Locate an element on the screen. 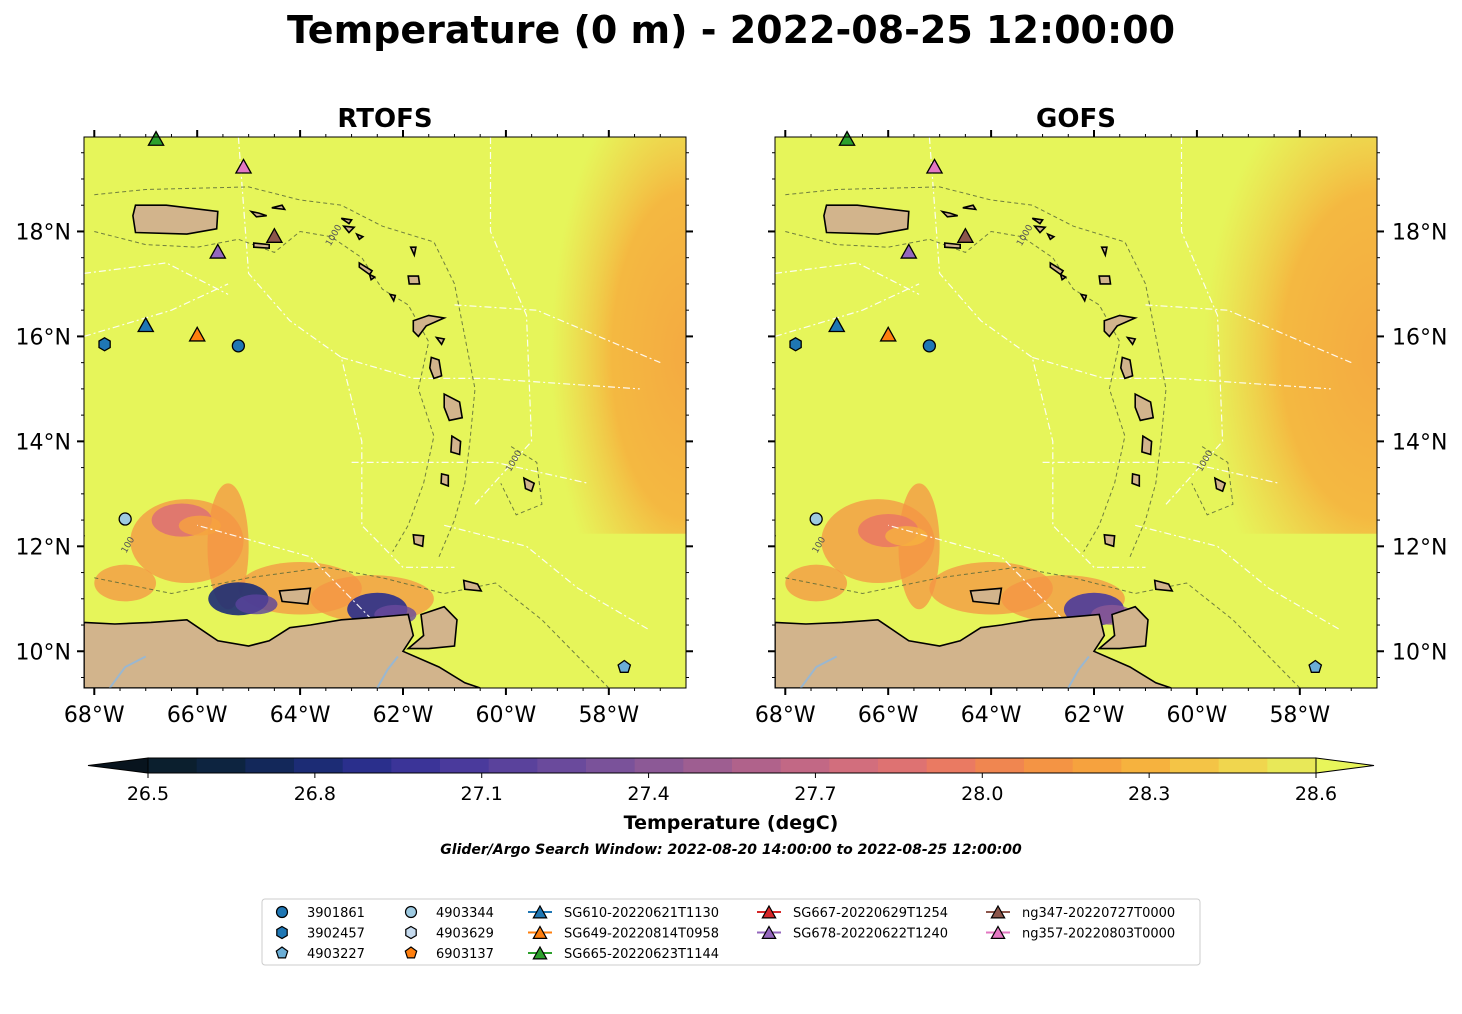  land-bonaire is located at coordinates (84, 536).